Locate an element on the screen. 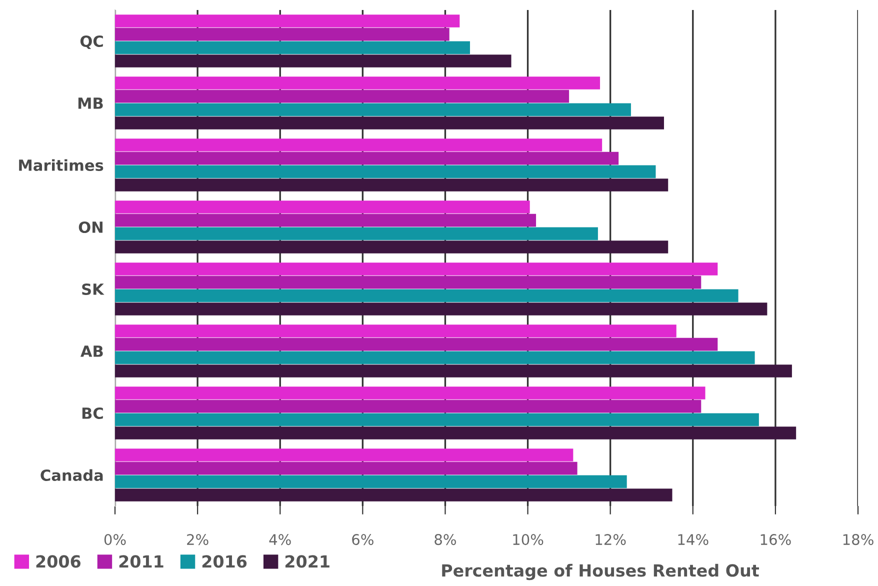 This screenshot has width=878, height=586. x-tick-label: 12% is located at coordinates (611, 540).